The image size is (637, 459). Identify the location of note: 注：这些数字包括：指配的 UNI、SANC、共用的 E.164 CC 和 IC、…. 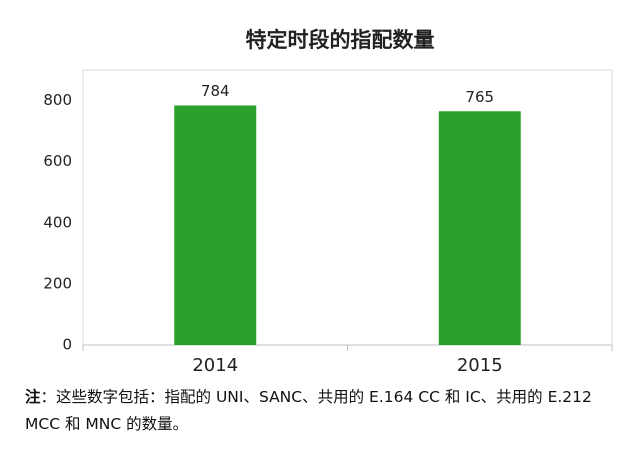
(322, 411).